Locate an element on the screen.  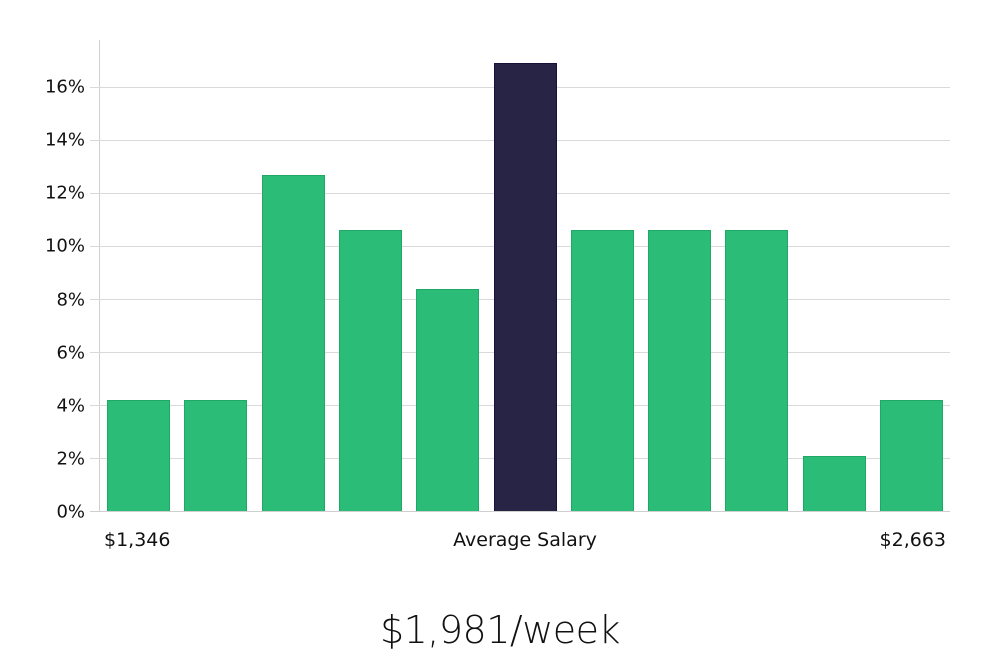
x-axis-title: Average Salary is located at coordinates (525, 540).